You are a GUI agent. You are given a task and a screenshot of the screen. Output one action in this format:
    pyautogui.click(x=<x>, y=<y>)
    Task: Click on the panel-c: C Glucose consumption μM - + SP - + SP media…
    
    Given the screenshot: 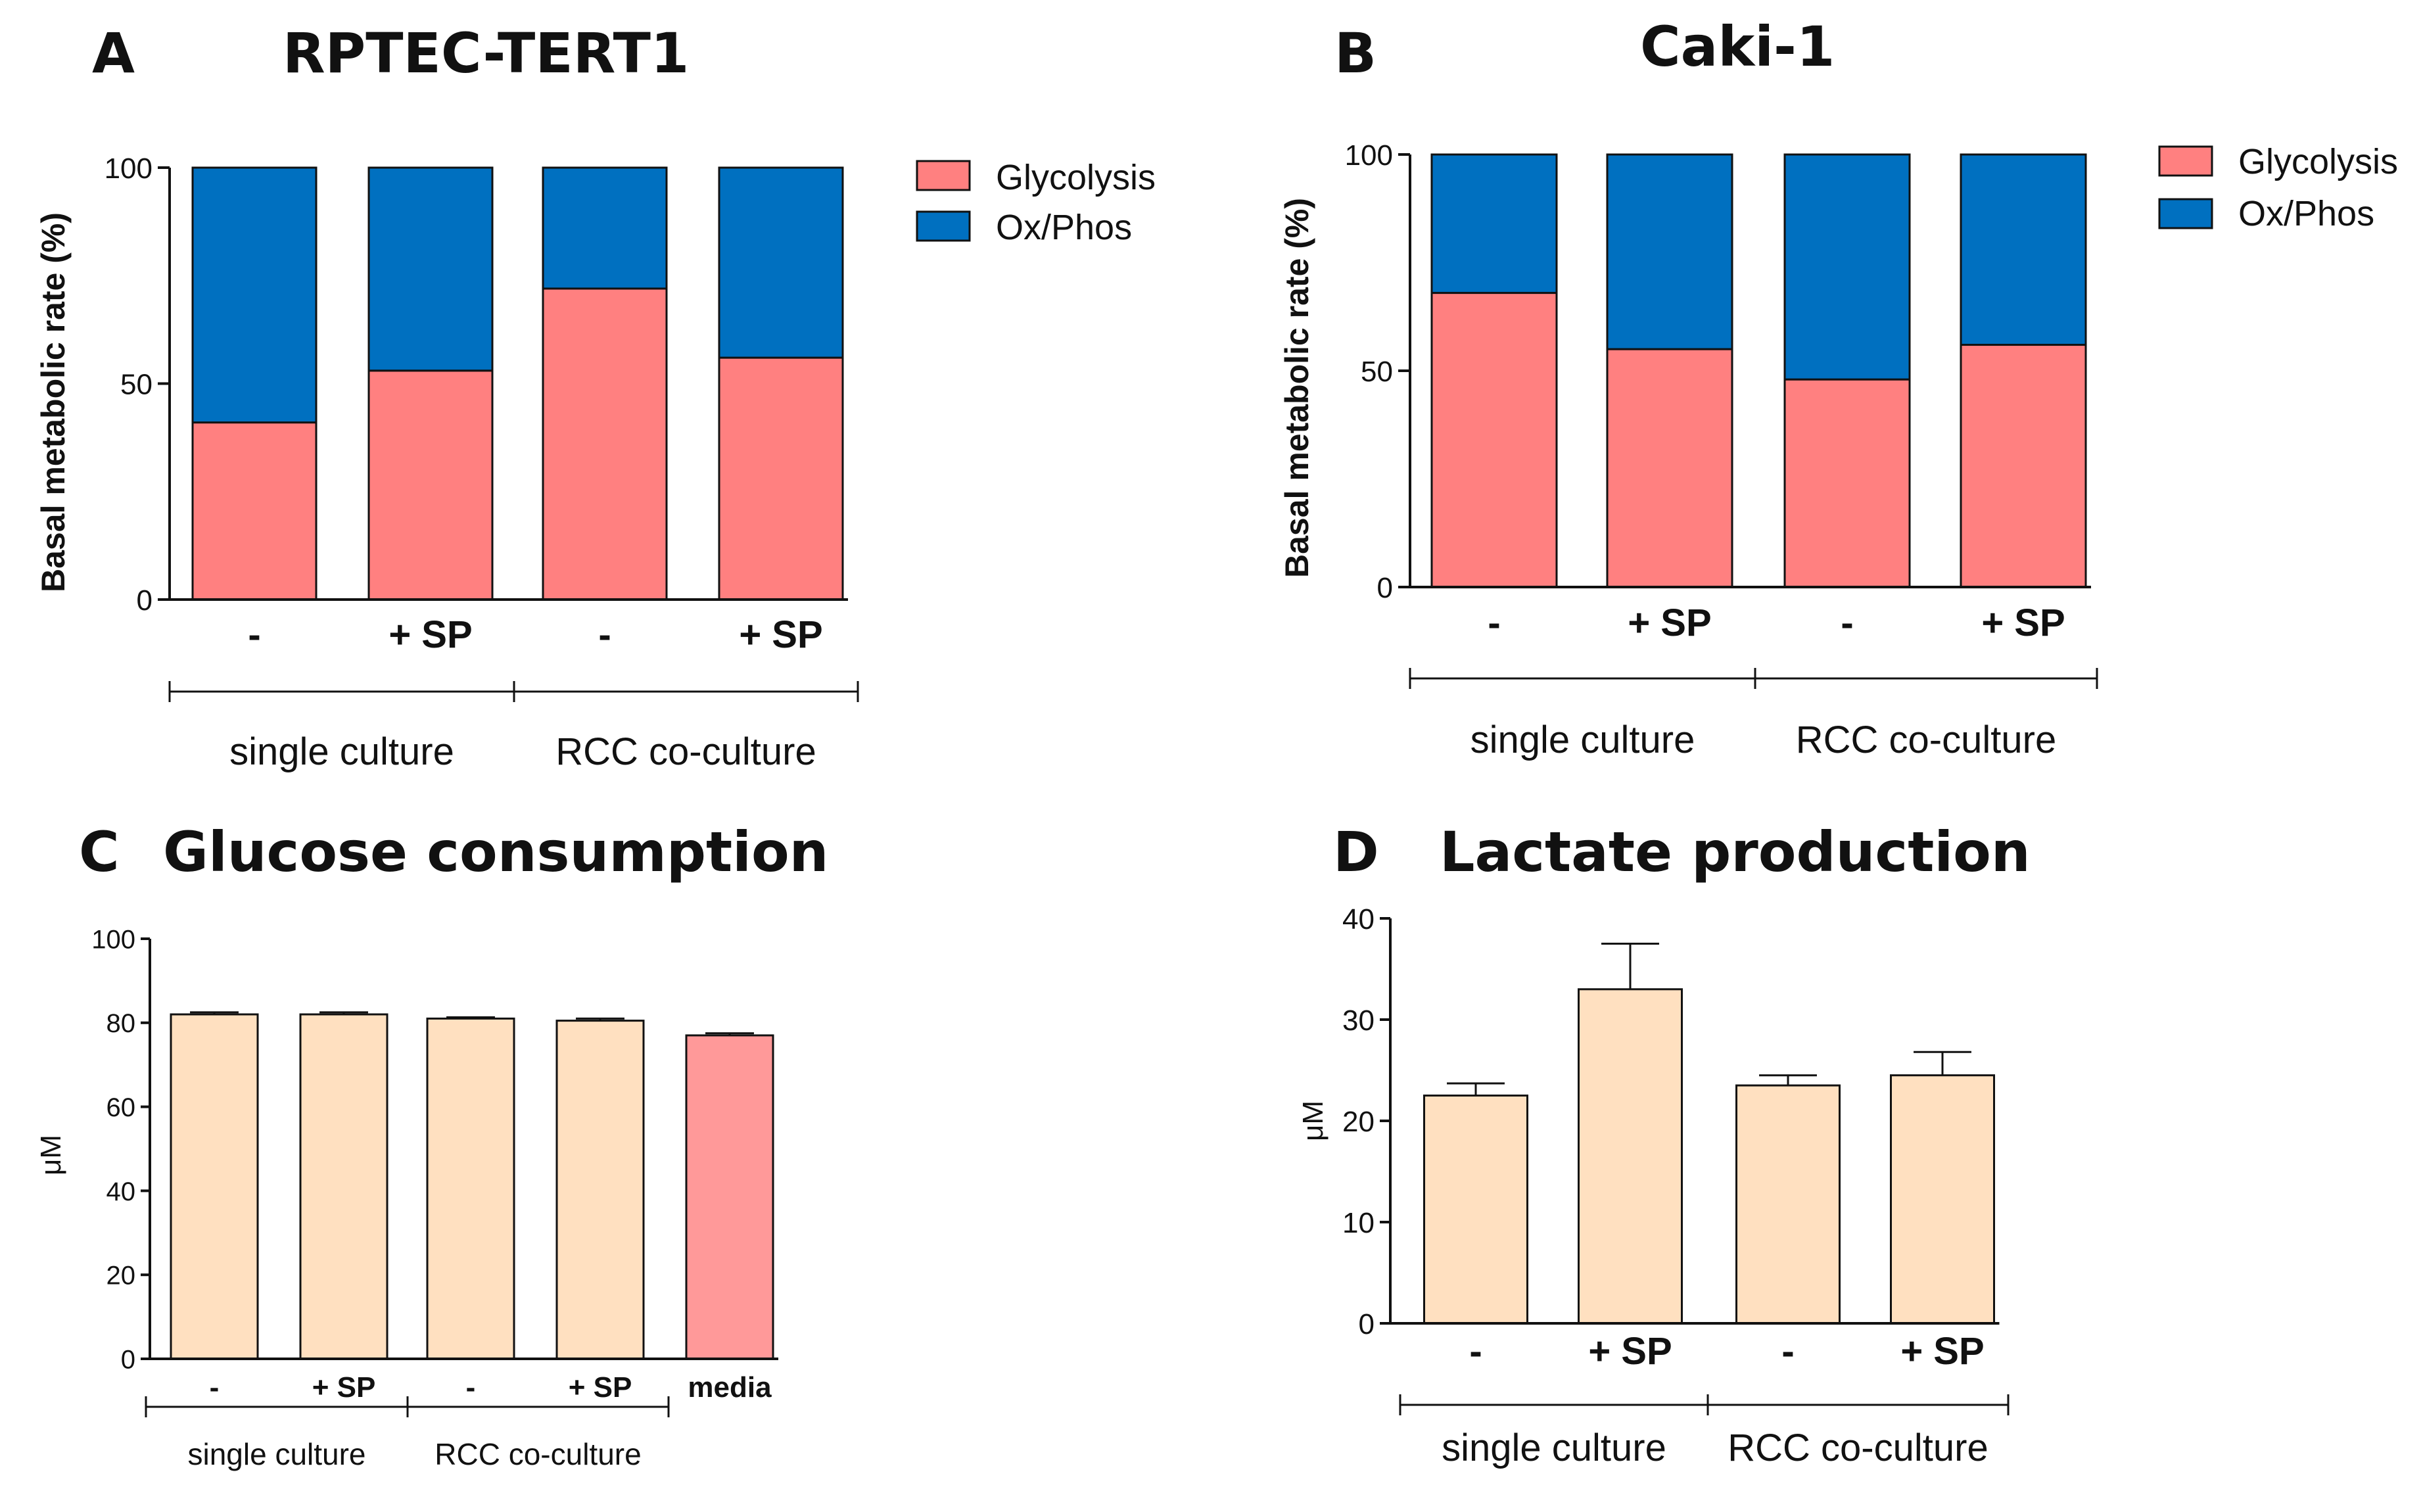 What is the action you would take?
    pyautogui.click(x=431, y=1145)
    